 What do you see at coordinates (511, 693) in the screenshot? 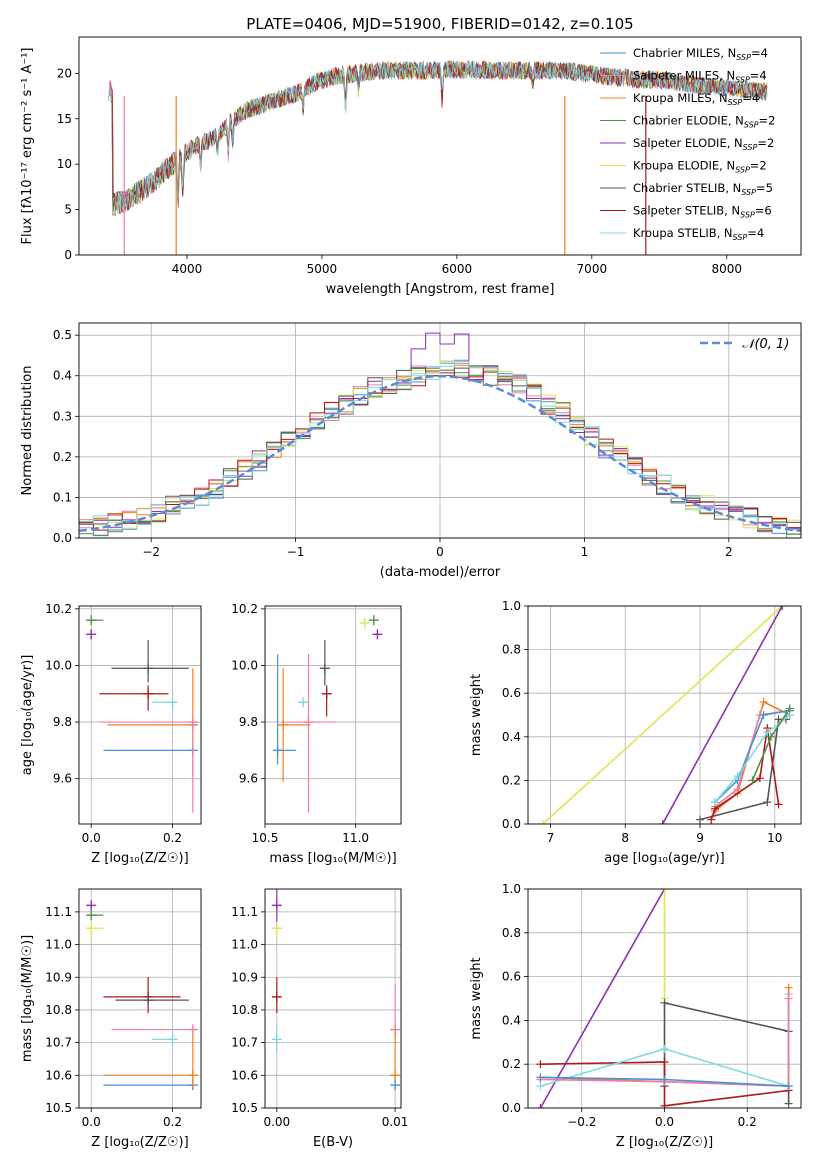
I see `y-tick-label: 0.6` at bounding box center [511, 693].